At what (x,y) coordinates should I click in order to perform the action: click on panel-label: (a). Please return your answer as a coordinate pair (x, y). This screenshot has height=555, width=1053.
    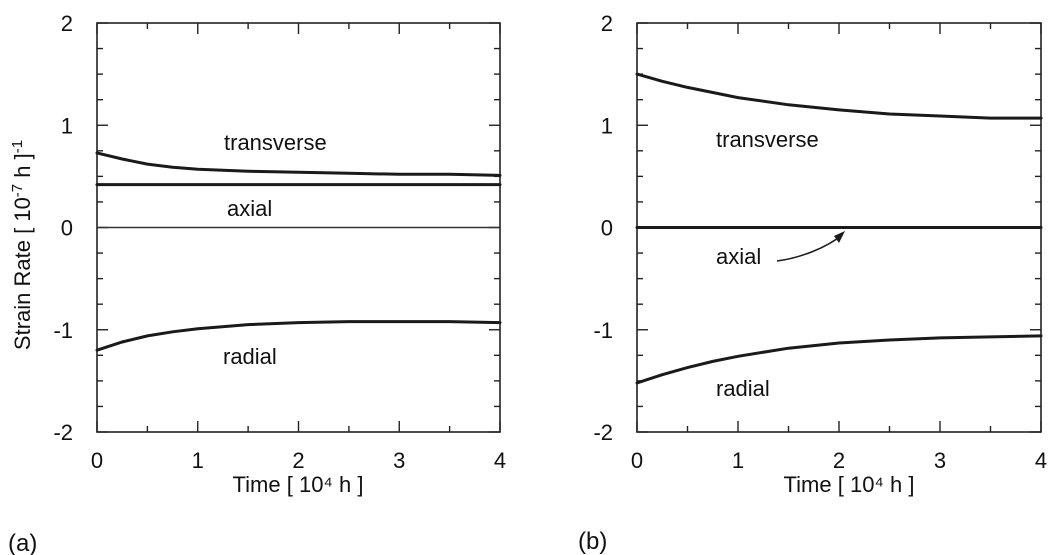
    Looking at the image, I should click on (22, 542).